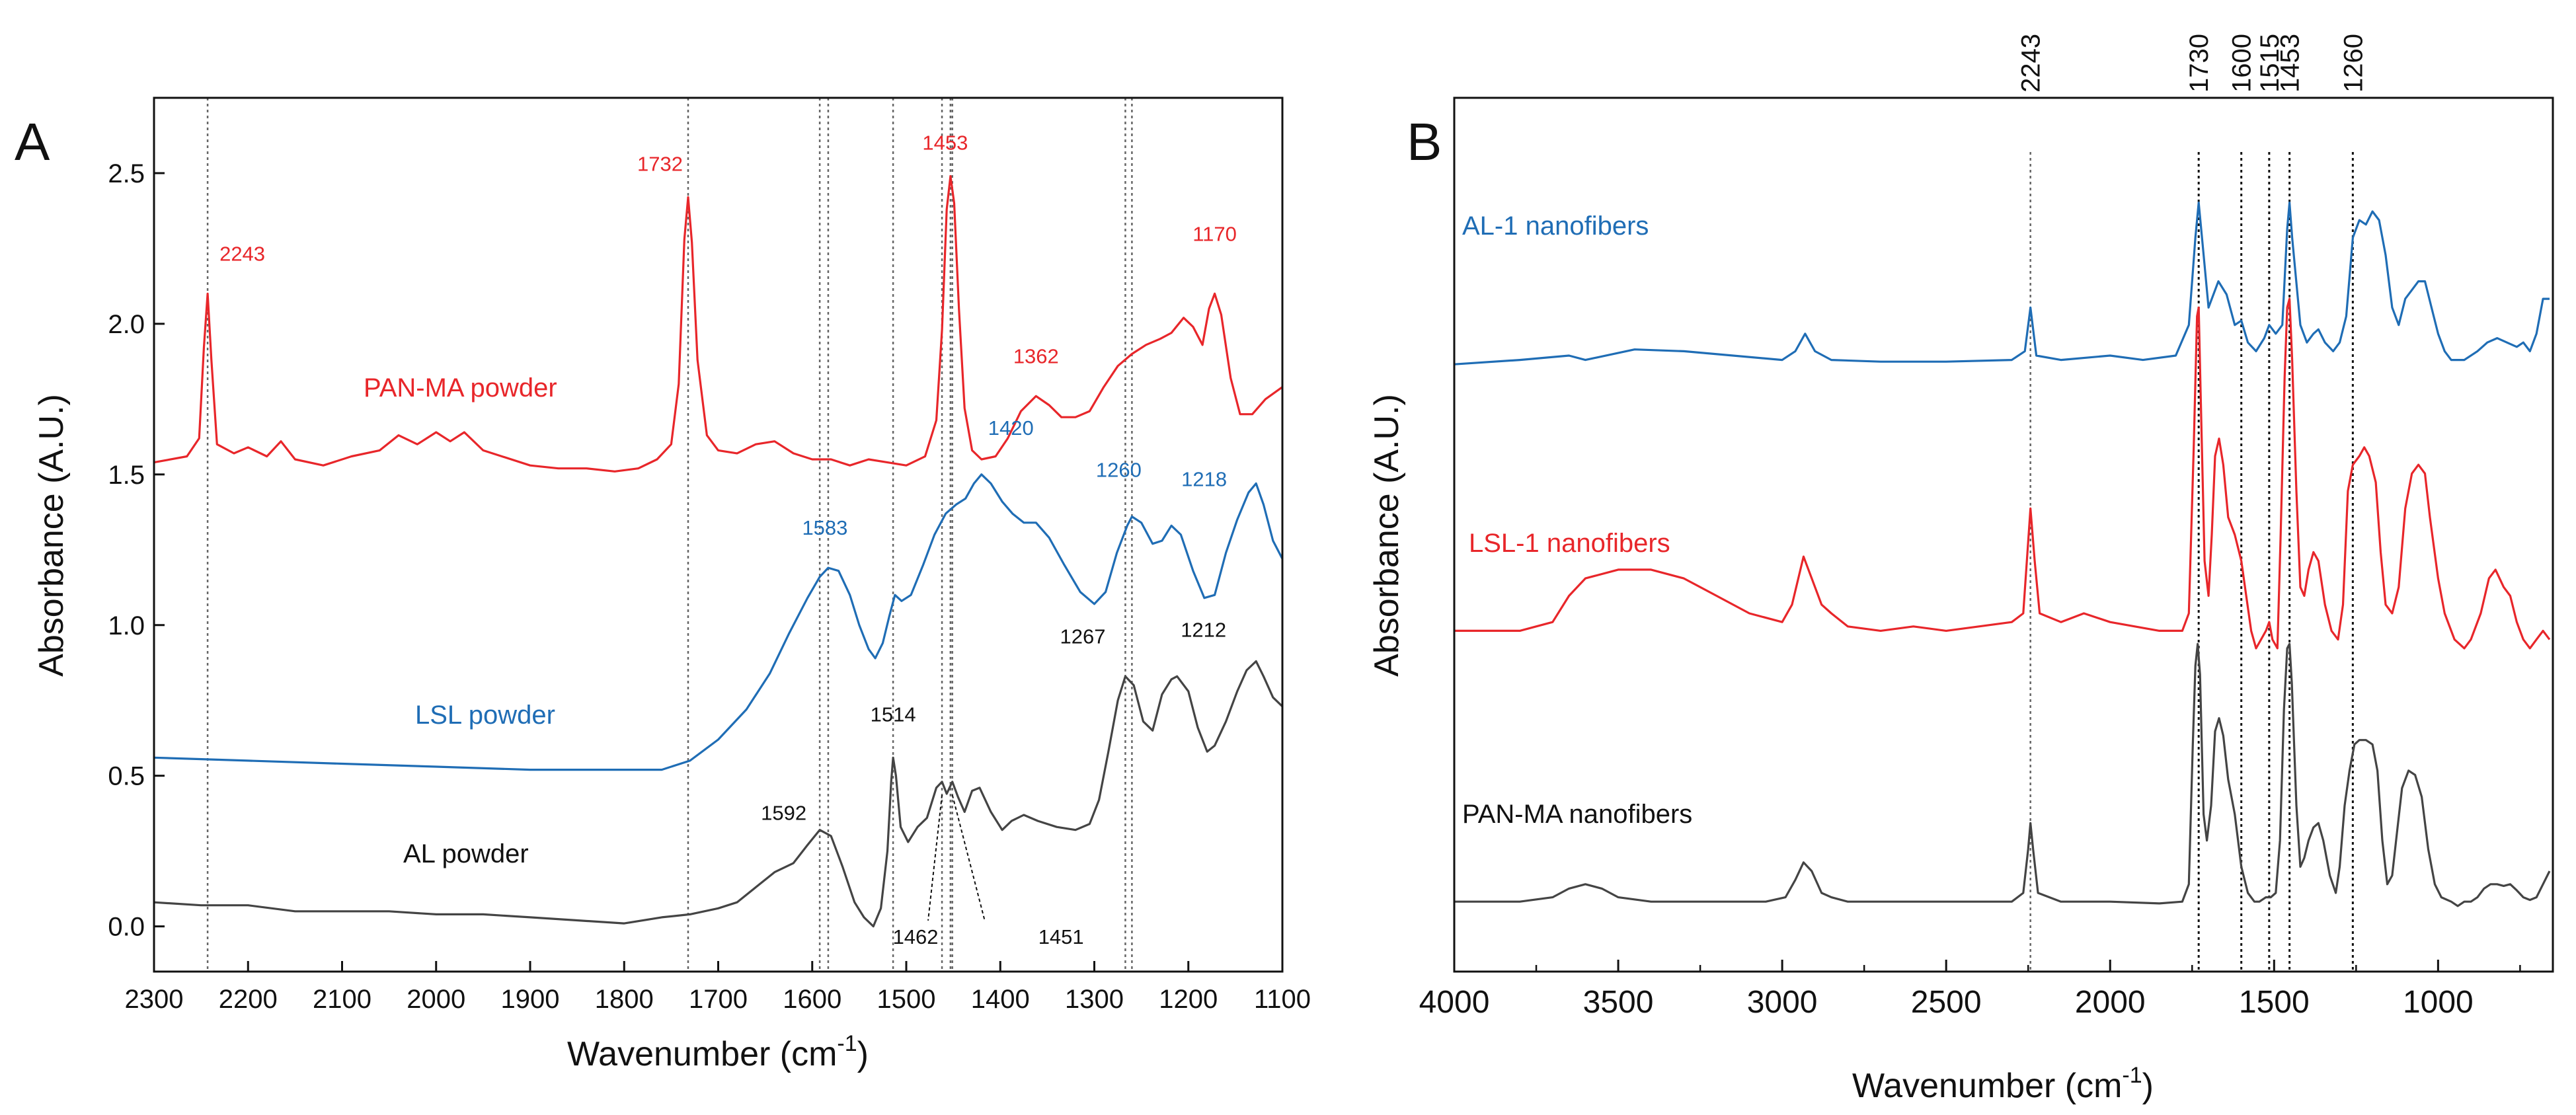  What do you see at coordinates (2438, 1003) in the screenshot?
I see `x-tick-label-1000: 1000` at bounding box center [2438, 1003].